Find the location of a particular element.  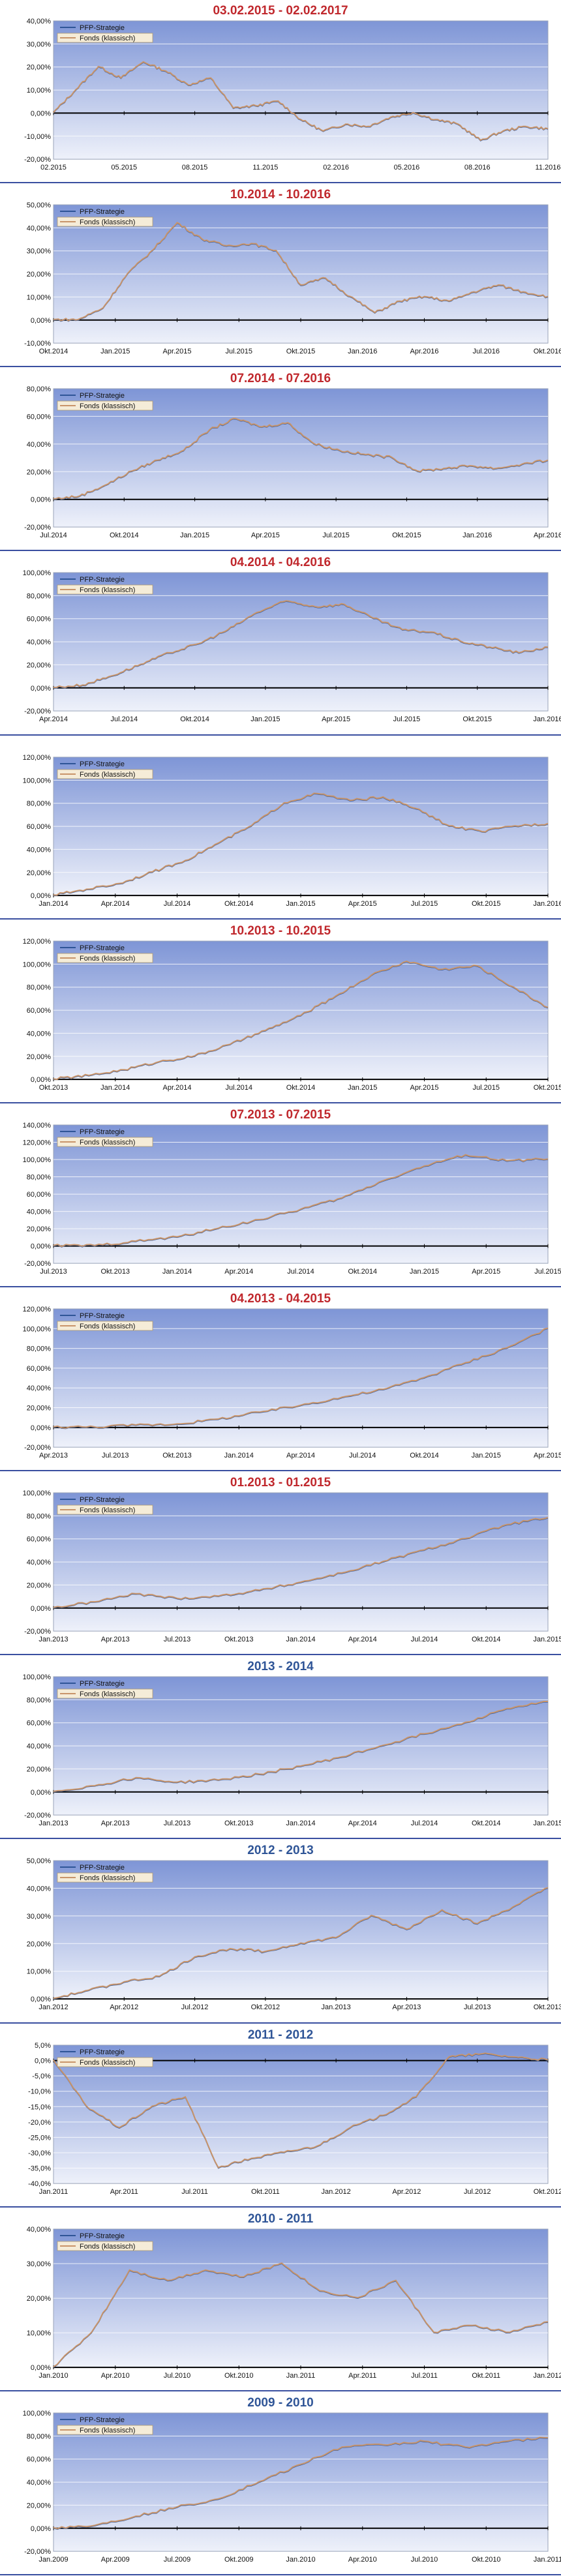

x-tick-label: Jul.2011 is located at coordinates (424, 2376).